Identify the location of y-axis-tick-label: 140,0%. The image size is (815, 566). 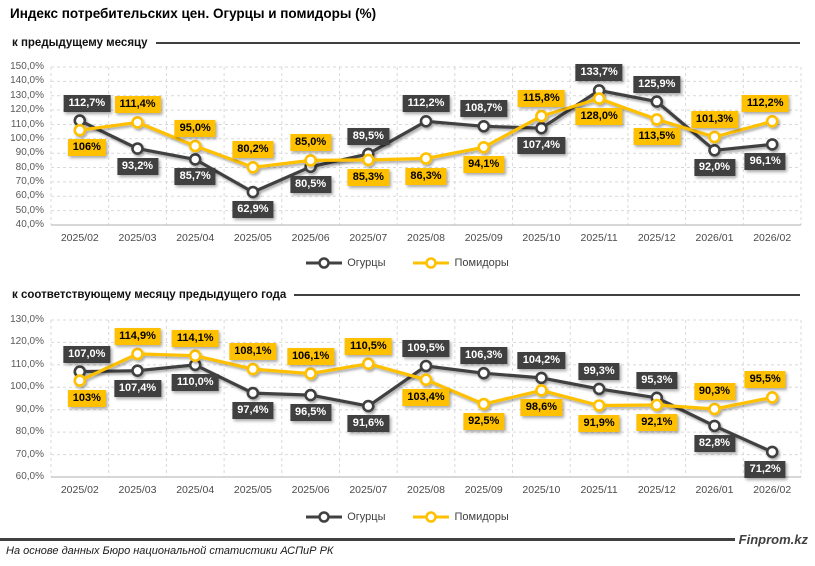
(27, 81).